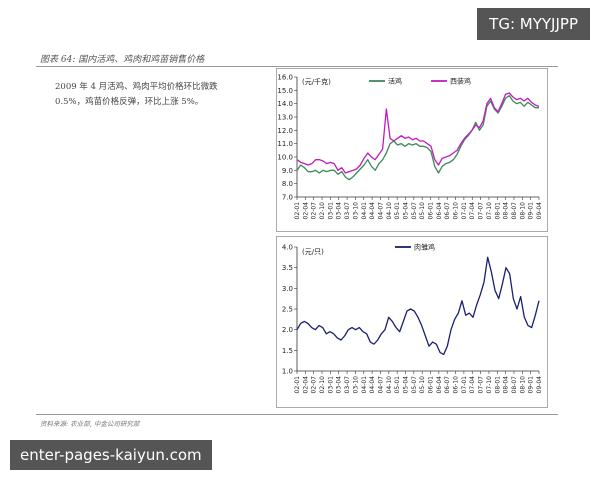 This screenshot has width=600, height=480. I want to click on legend-label-2: 西装鸡, so click(460, 81).